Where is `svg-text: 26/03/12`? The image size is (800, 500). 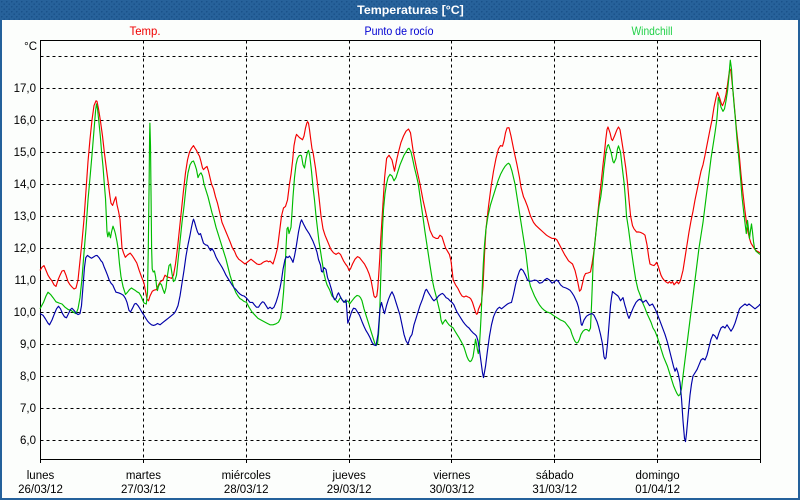
svg-text: 26/03/12 is located at coordinates (40, 490).